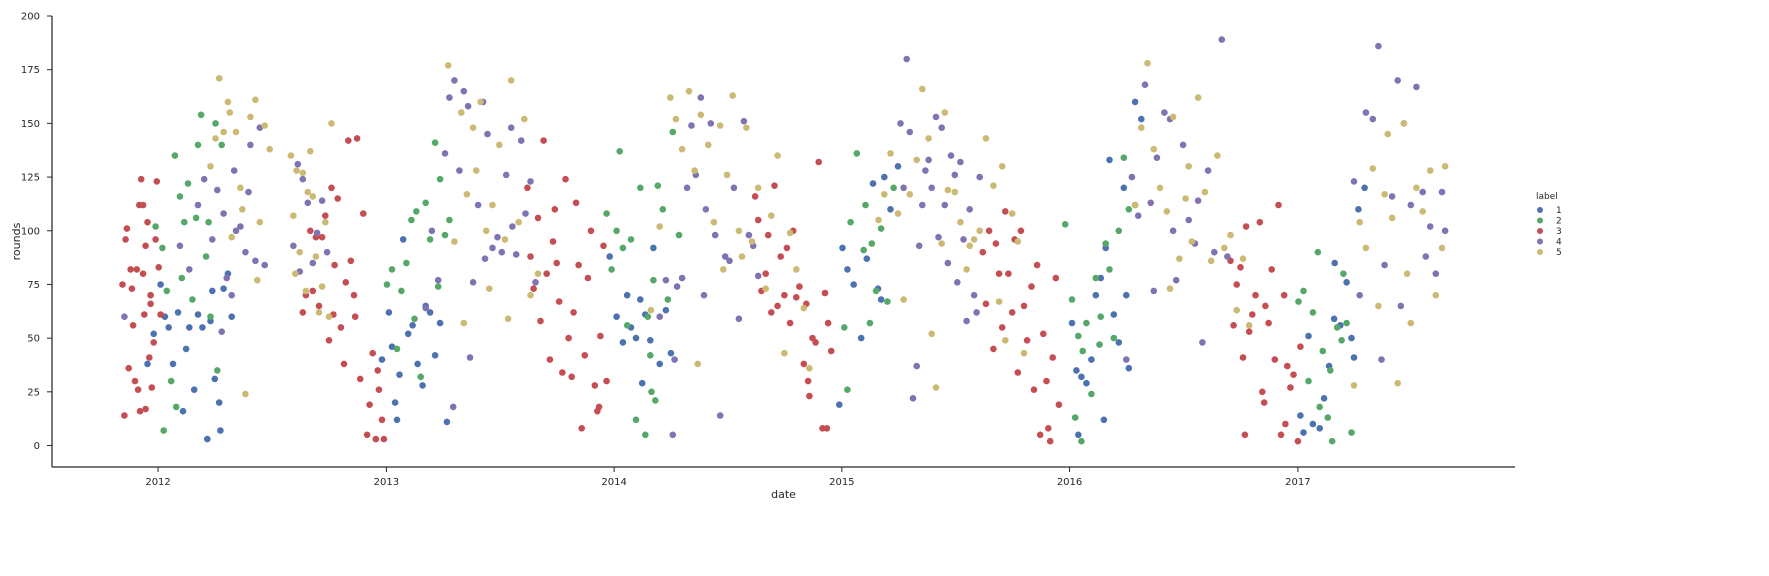 This screenshot has width=1769, height=576. What do you see at coordinates (1297, 482) in the screenshot?
I see `x-tick-label: 2017` at bounding box center [1297, 482].